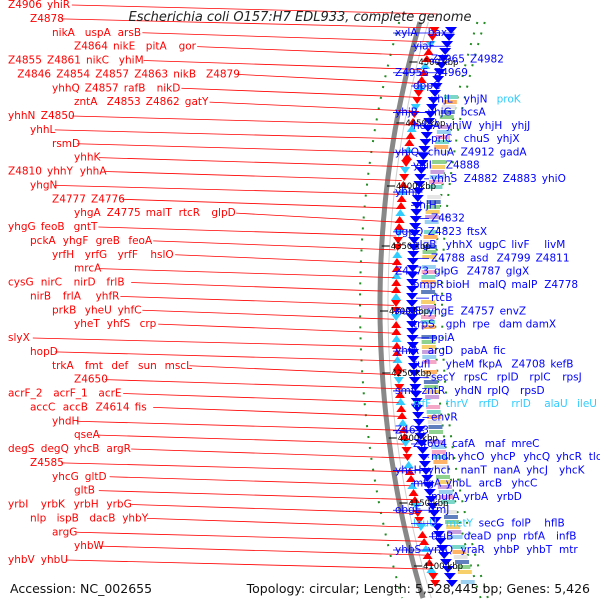 The image size is (600, 600). I want to click on gene-label-chuS: chuS, so click(477, 139).